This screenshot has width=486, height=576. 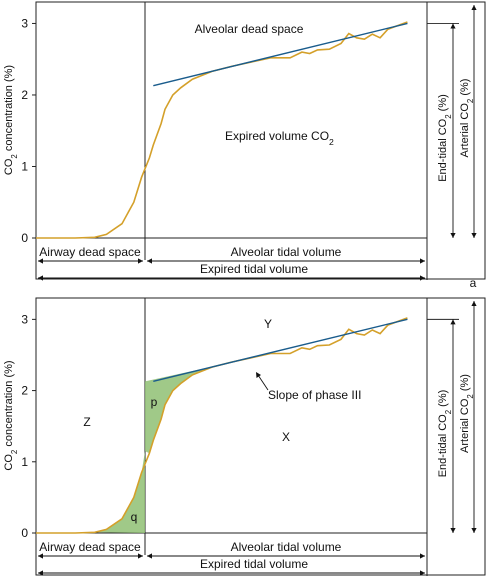 What do you see at coordinates (24, 23) in the screenshot?
I see `panel1-y-tick-label: 3` at bounding box center [24, 23].